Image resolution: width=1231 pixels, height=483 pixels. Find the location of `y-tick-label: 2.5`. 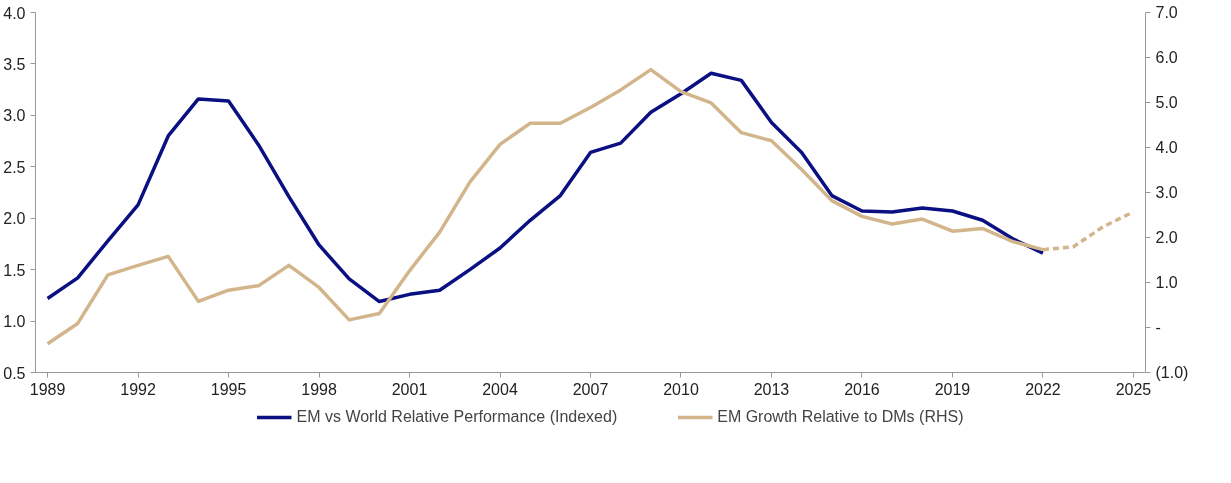

y-tick-label: 2.5 is located at coordinates (14, 167).